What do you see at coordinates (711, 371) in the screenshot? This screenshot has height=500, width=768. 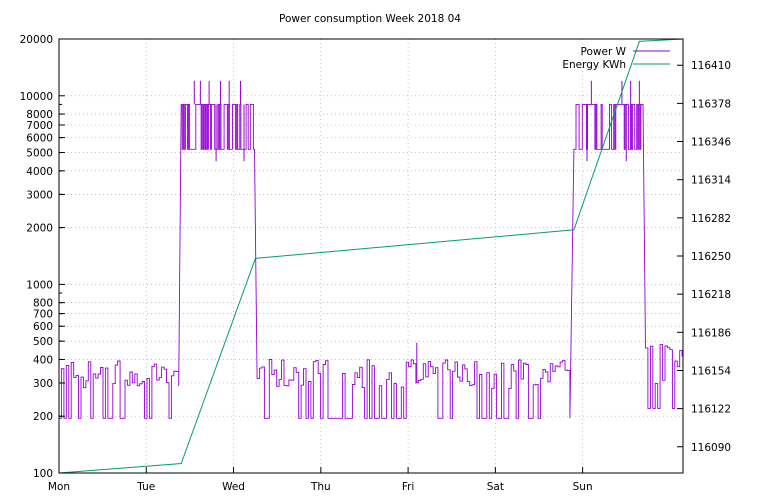 I see `y-right-tick-label: 116154` at bounding box center [711, 371].